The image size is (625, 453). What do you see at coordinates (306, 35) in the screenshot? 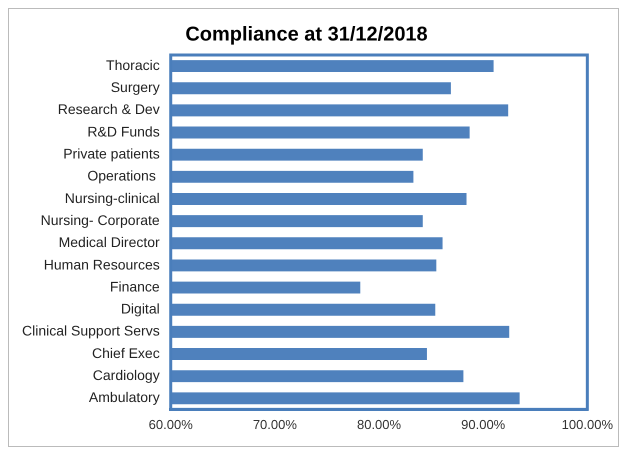
I see `chart-title: Compliance at 31/12/2018` at bounding box center [306, 35].